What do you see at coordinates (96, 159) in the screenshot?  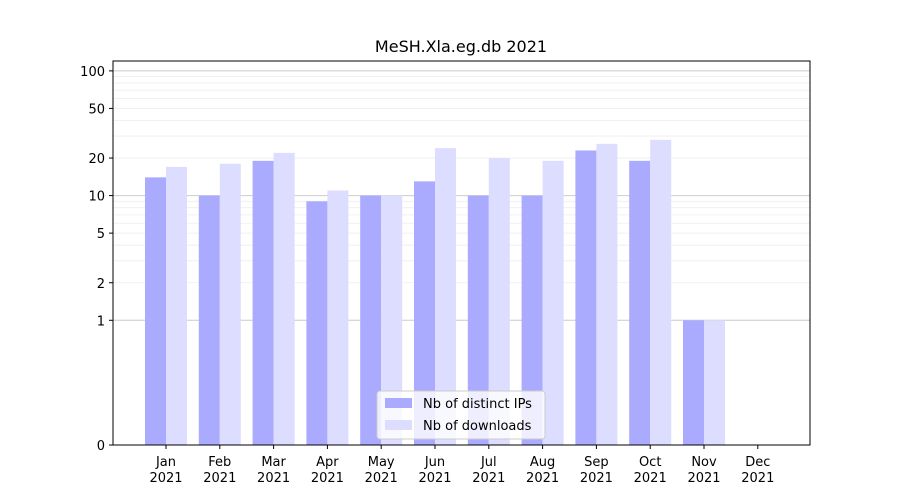 I see `y-tick-label: 20` at bounding box center [96, 159].